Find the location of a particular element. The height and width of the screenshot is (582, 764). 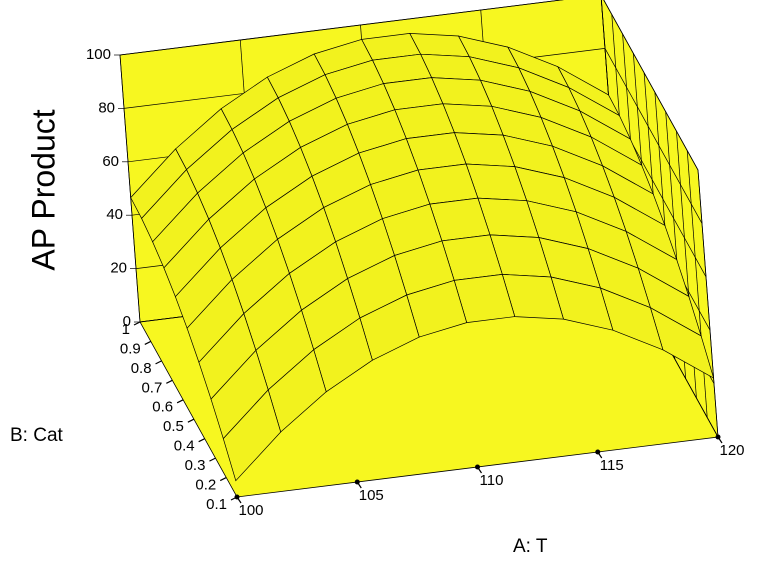

y-tick-label: 0.4 is located at coordinates (184, 446).